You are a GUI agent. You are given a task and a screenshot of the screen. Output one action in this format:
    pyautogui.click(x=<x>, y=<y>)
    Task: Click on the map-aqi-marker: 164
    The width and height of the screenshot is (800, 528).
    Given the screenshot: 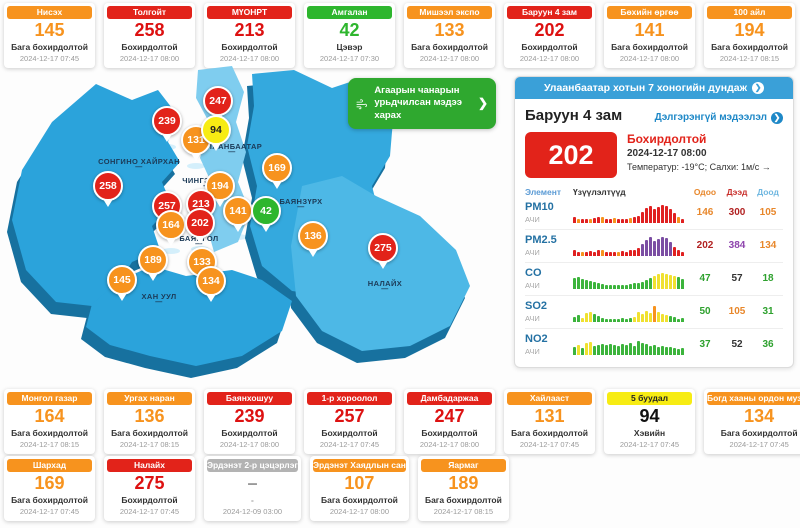 What is the action you would take?
    pyautogui.click(x=171, y=232)
    